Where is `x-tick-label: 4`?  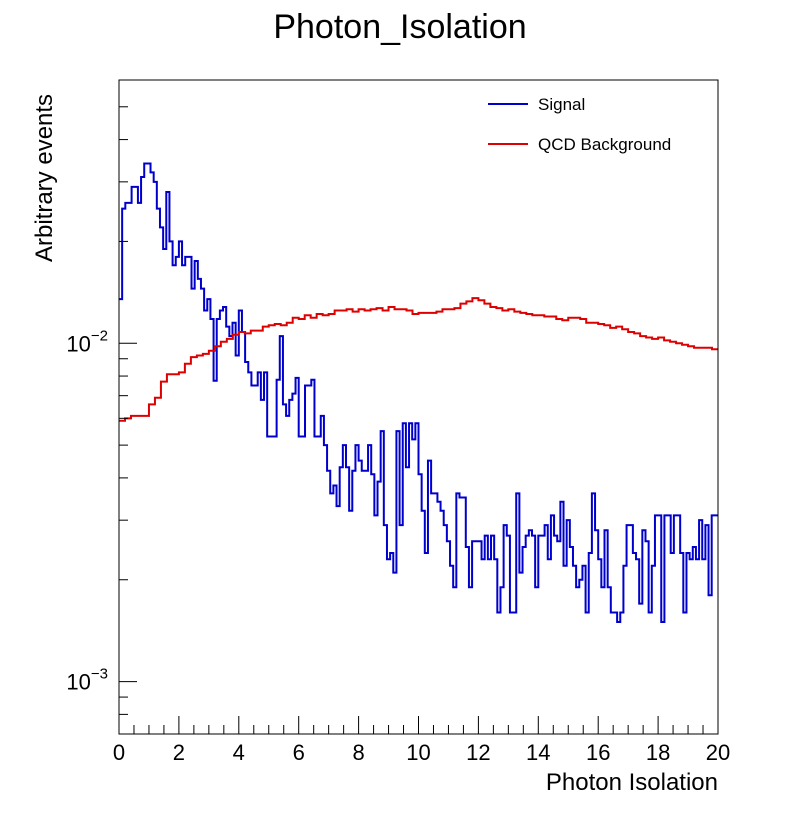 x-tick-label: 4 is located at coordinates (239, 752).